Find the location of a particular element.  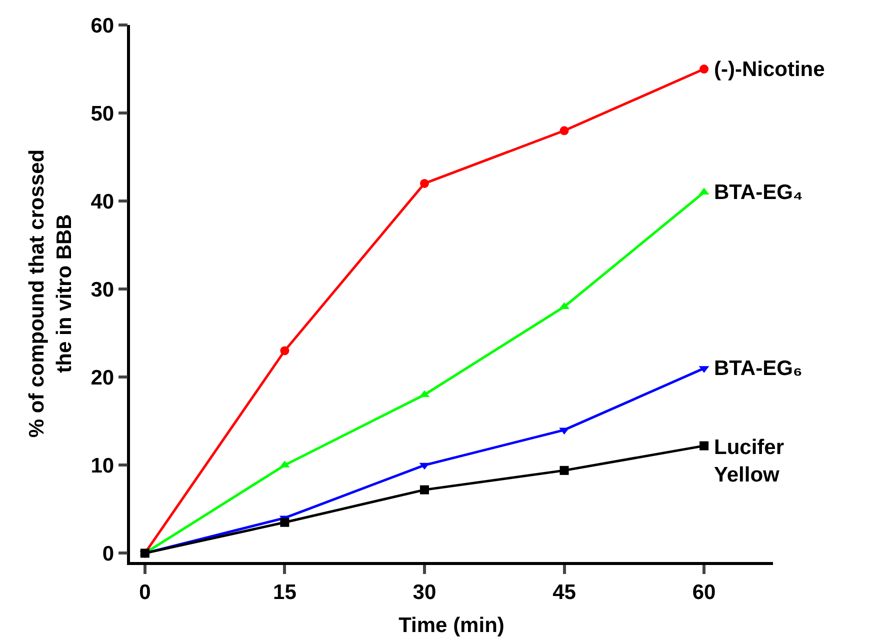

series-label: (-)-Nicotine is located at coordinates (769, 69).